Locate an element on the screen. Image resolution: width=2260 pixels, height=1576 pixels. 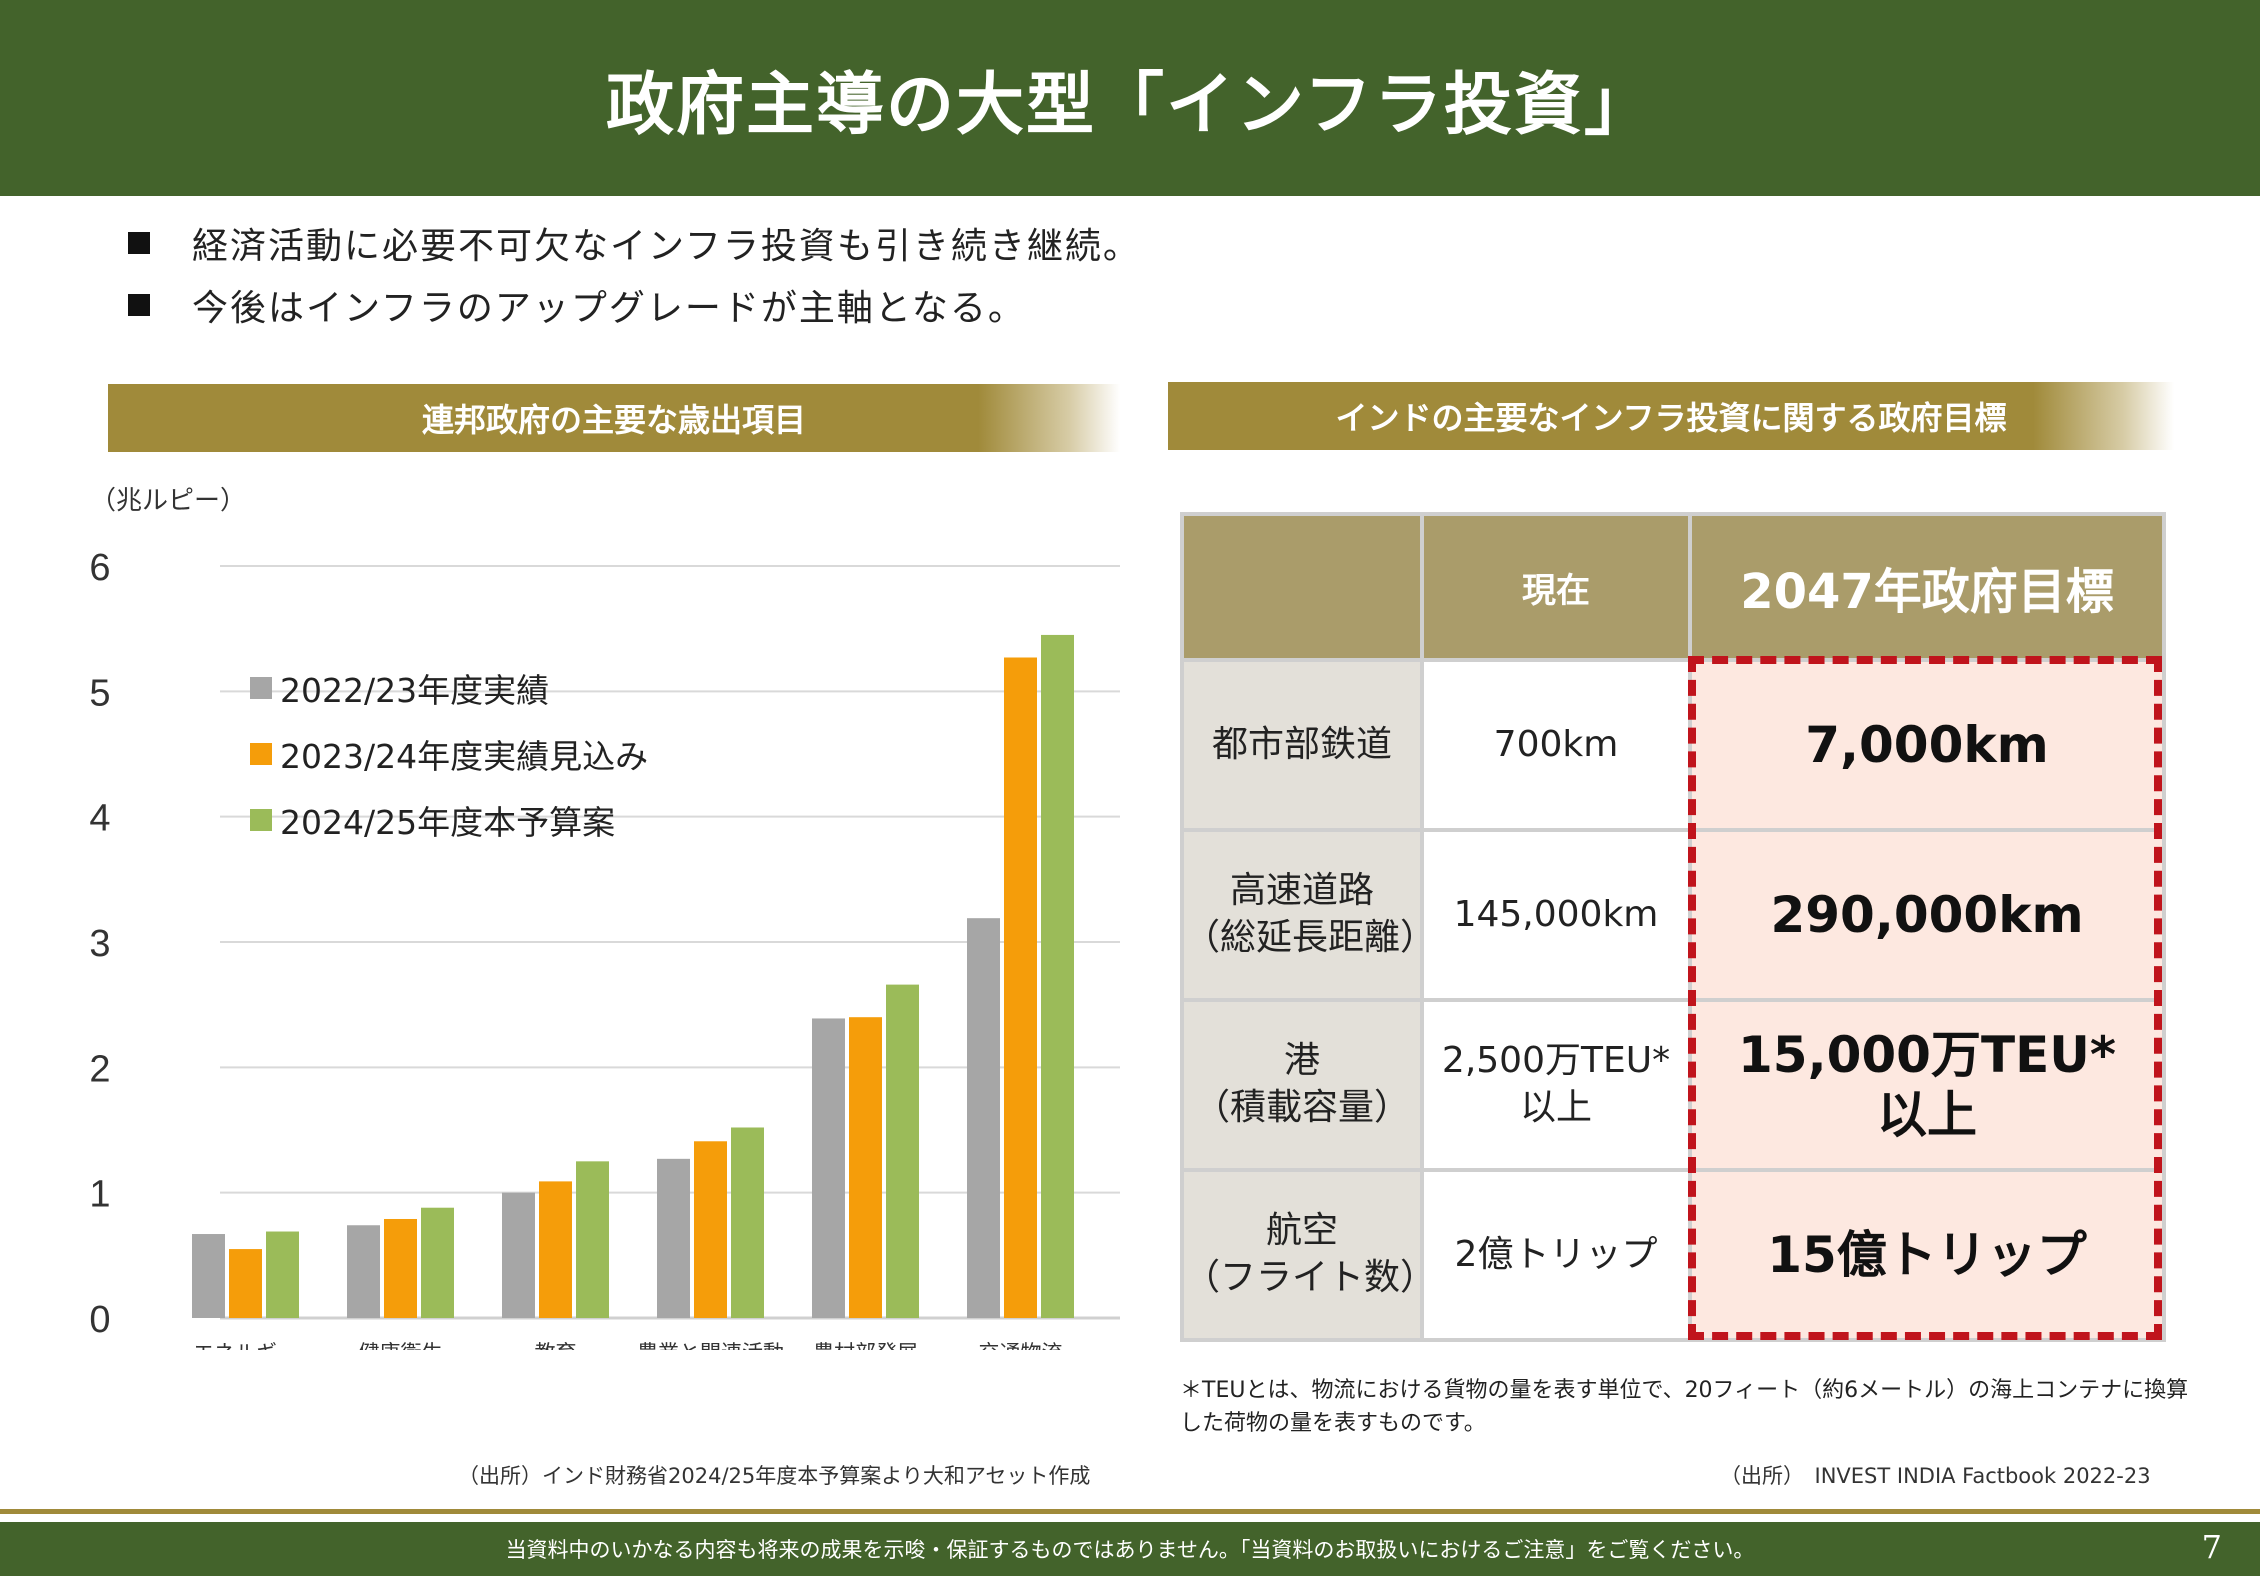
table-header-goal: 2047年政府目標 is located at coordinates (1927, 587).